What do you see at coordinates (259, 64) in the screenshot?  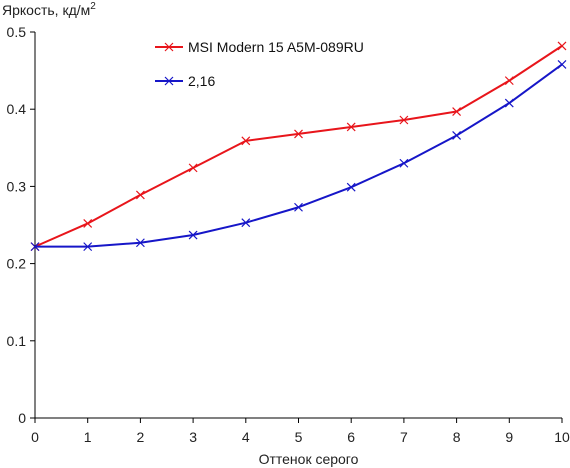 I see `legend: MSI Modern 15 A5M-089RU 2,16` at bounding box center [259, 64].